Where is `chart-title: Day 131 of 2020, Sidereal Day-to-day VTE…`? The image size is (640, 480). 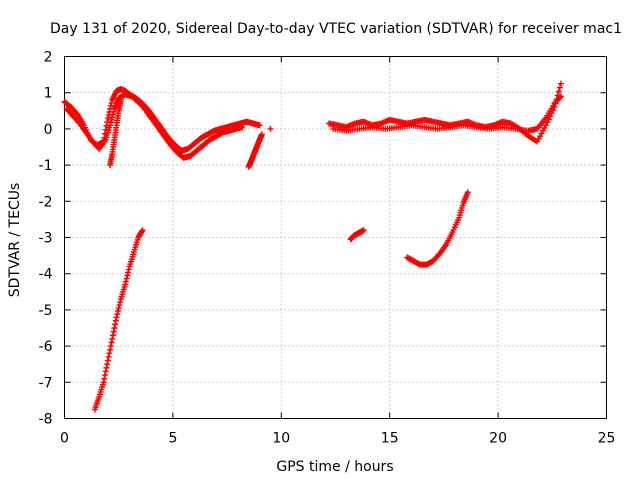 chart-title: Day 131 of 2020, Sidereal Day-to-day VTE… is located at coordinates (336, 29).